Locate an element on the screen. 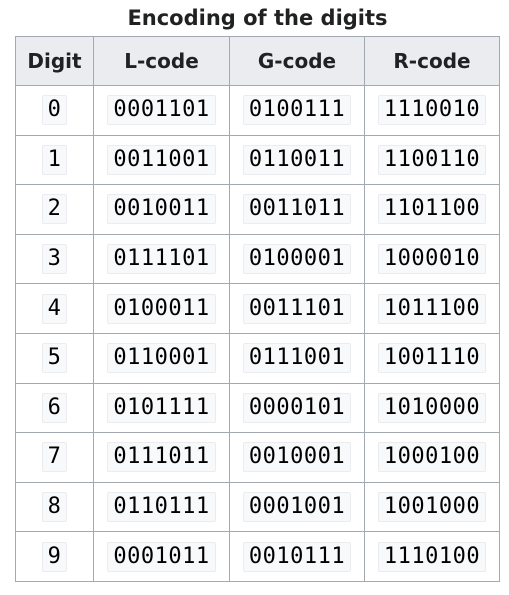 Image resolution: width=509 pixels, height=595 pixels. l-code-cell: 0100011 is located at coordinates (161, 308).